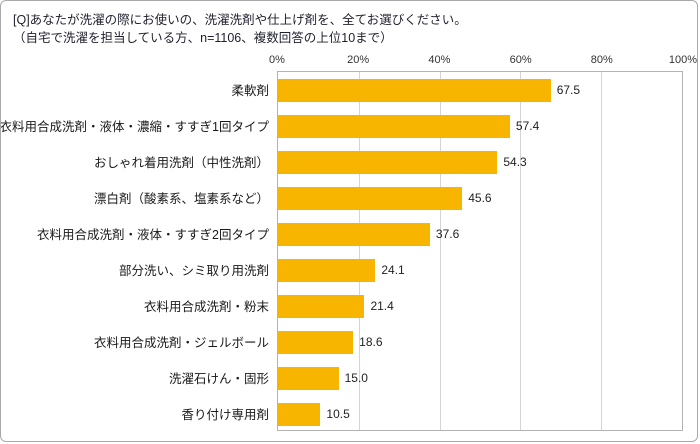  I want to click on bar-row: 45.6, so click(480, 198).